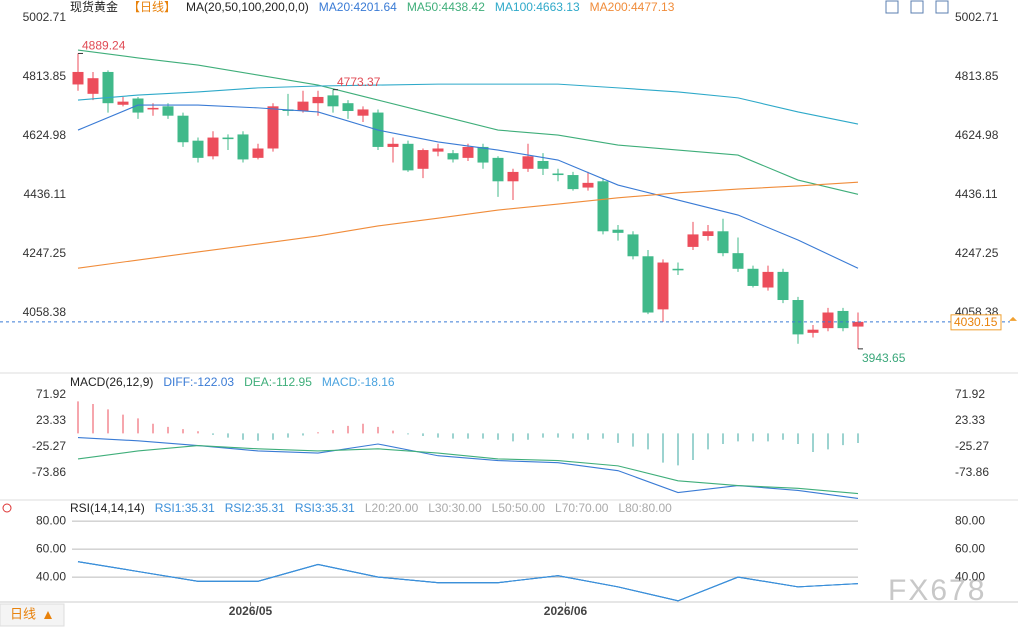 This screenshot has height=628, width=1018. Describe the element at coordinates (111, 382) in the screenshot. I see `legend-label: MACD(26,12,9)` at that location.